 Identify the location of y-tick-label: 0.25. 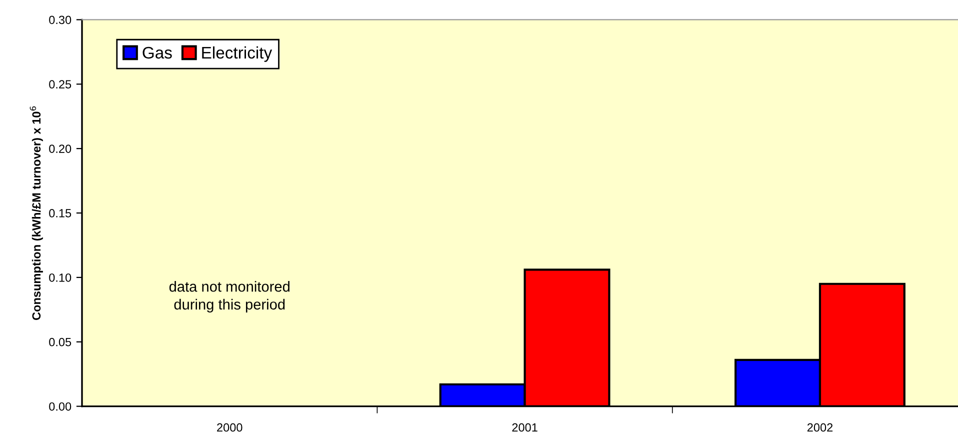
(60, 84).